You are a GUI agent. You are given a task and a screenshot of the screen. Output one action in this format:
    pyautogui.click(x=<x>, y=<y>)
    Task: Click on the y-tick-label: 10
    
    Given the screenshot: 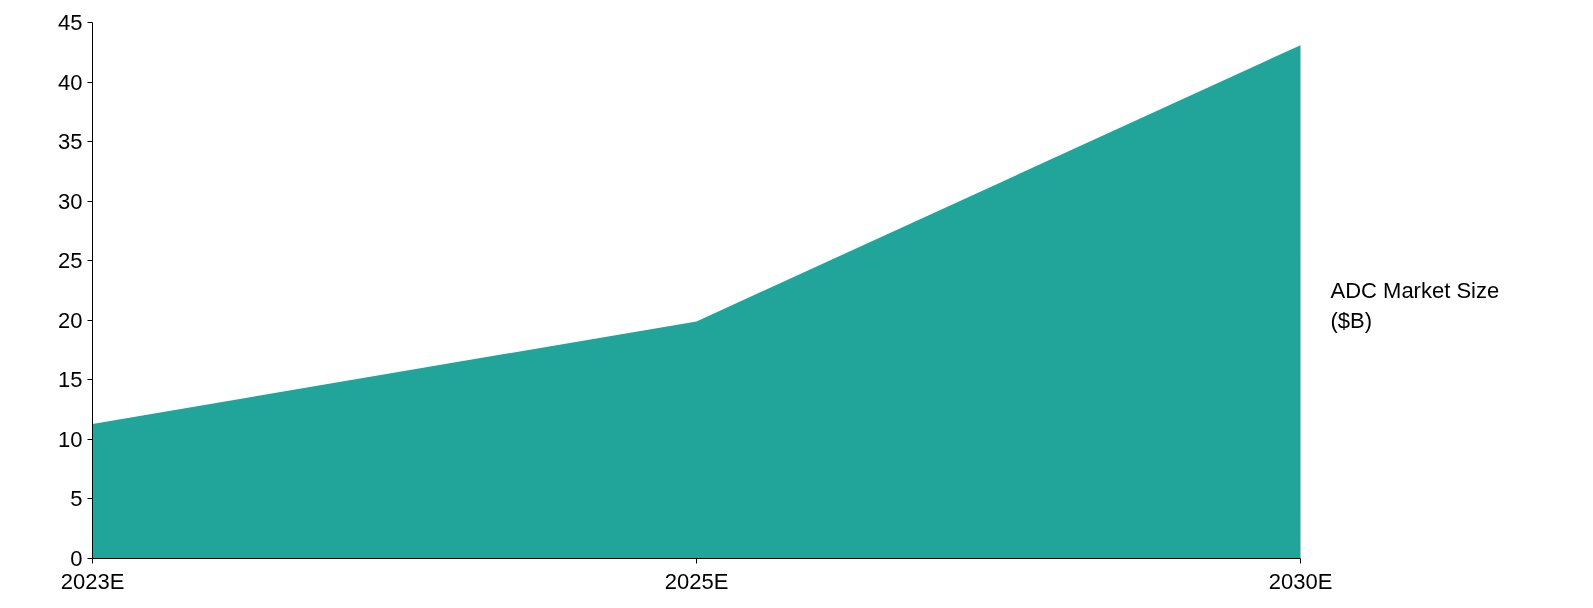 What is the action you would take?
    pyautogui.click(x=70, y=439)
    